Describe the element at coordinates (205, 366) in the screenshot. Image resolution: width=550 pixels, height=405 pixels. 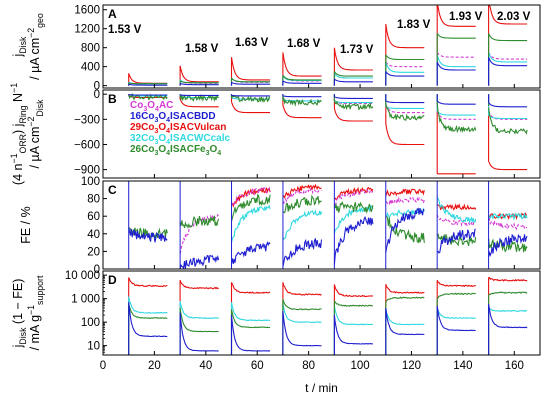
I see `x-tick-label: 40` at that location.